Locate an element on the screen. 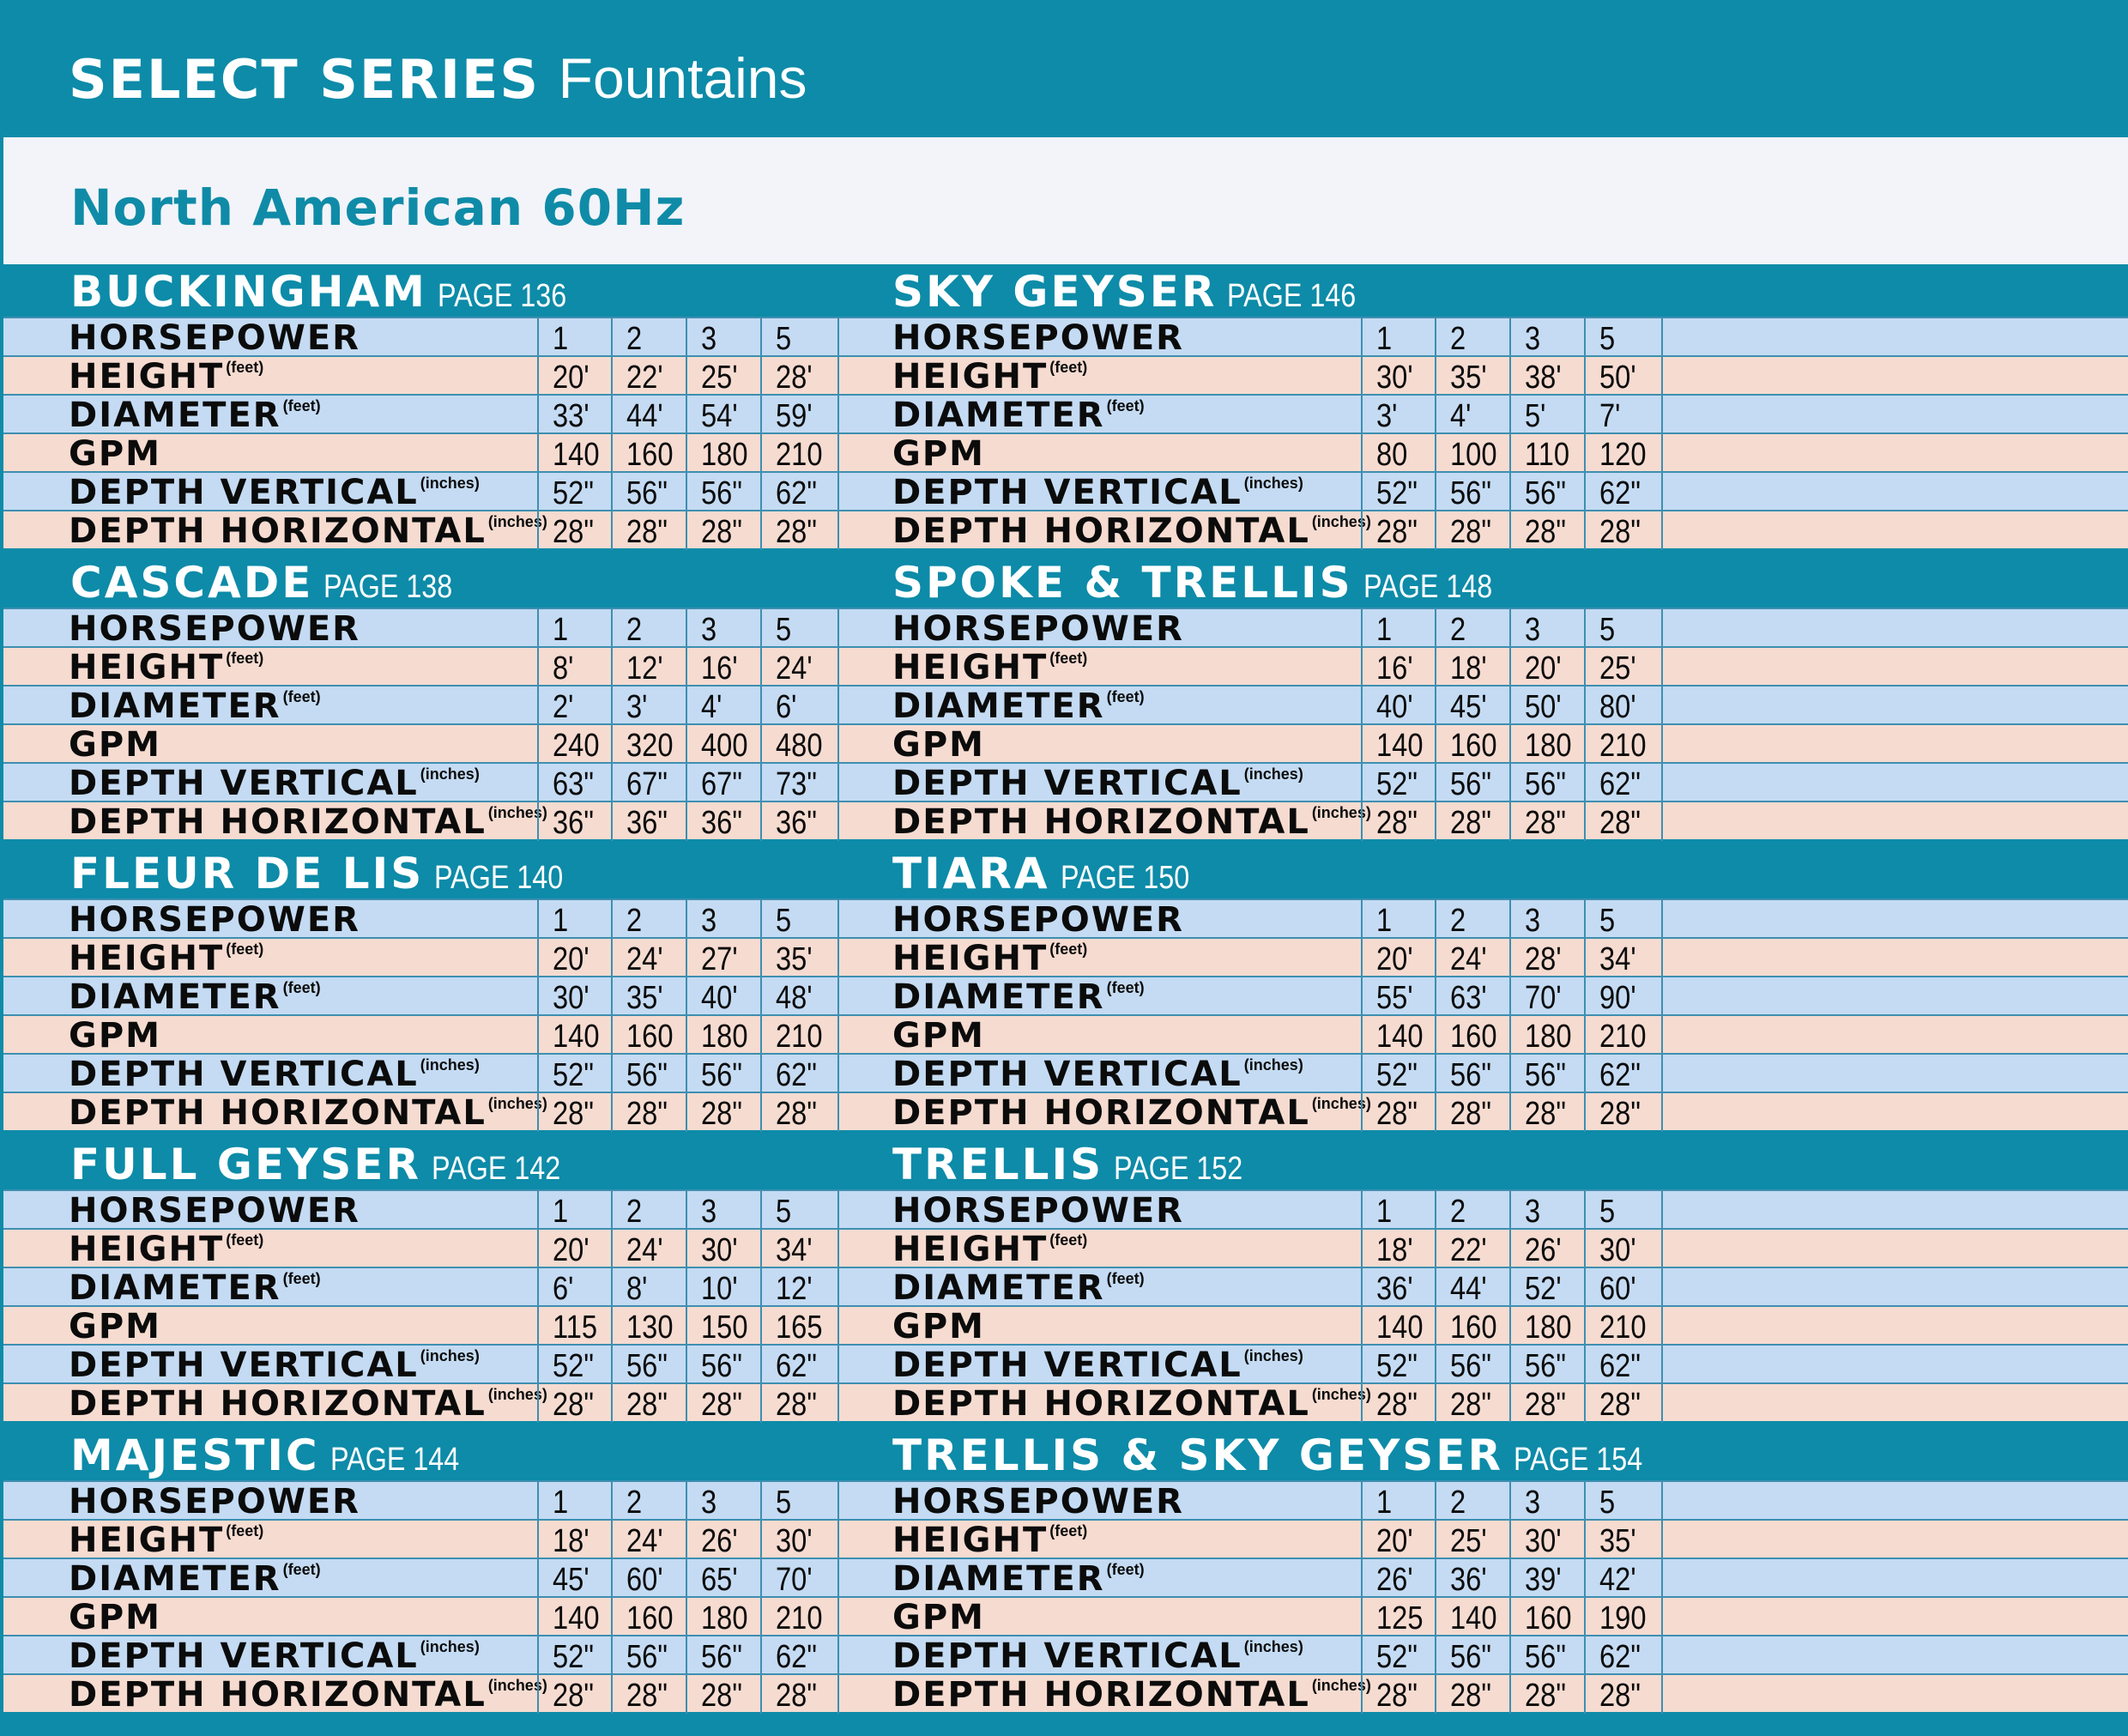 The width and height of the screenshot is (2128, 1736). spec-value-text: 1 is located at coordinates (1385, 630).